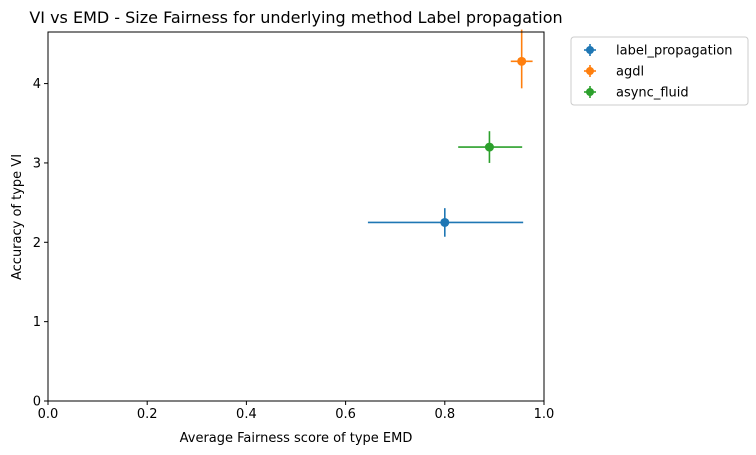  What do you see at coordinates (652, 93) in the screenshot?
I see `legend-label: async_fluid` at bounding box center [652, 93].